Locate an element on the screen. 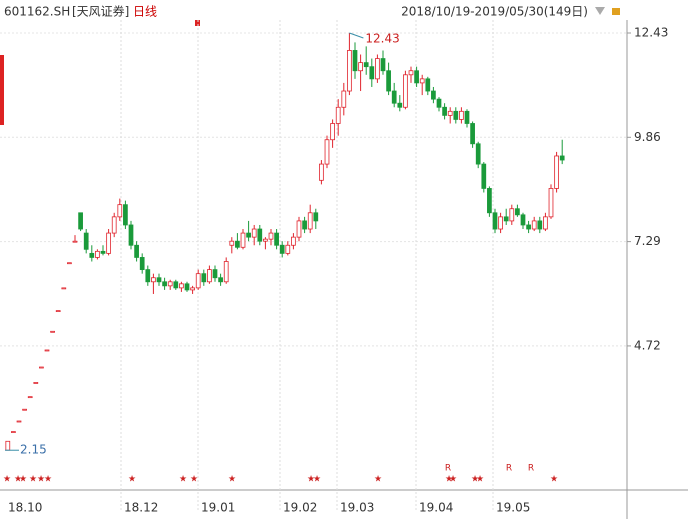 The width and height of the screenshot is (688, 519). lock-icon is located at coordinates (616, 11).